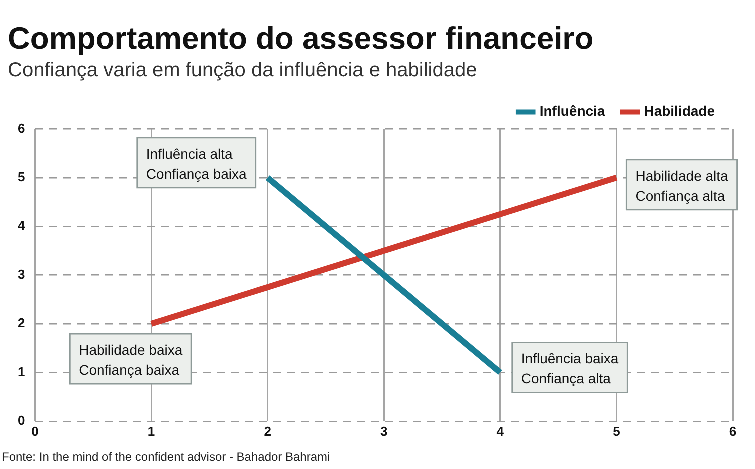 Image resolution: width=755 pixels, height=469 pixels. I want to click on legend-label: Habilidade, so click(680, 111).